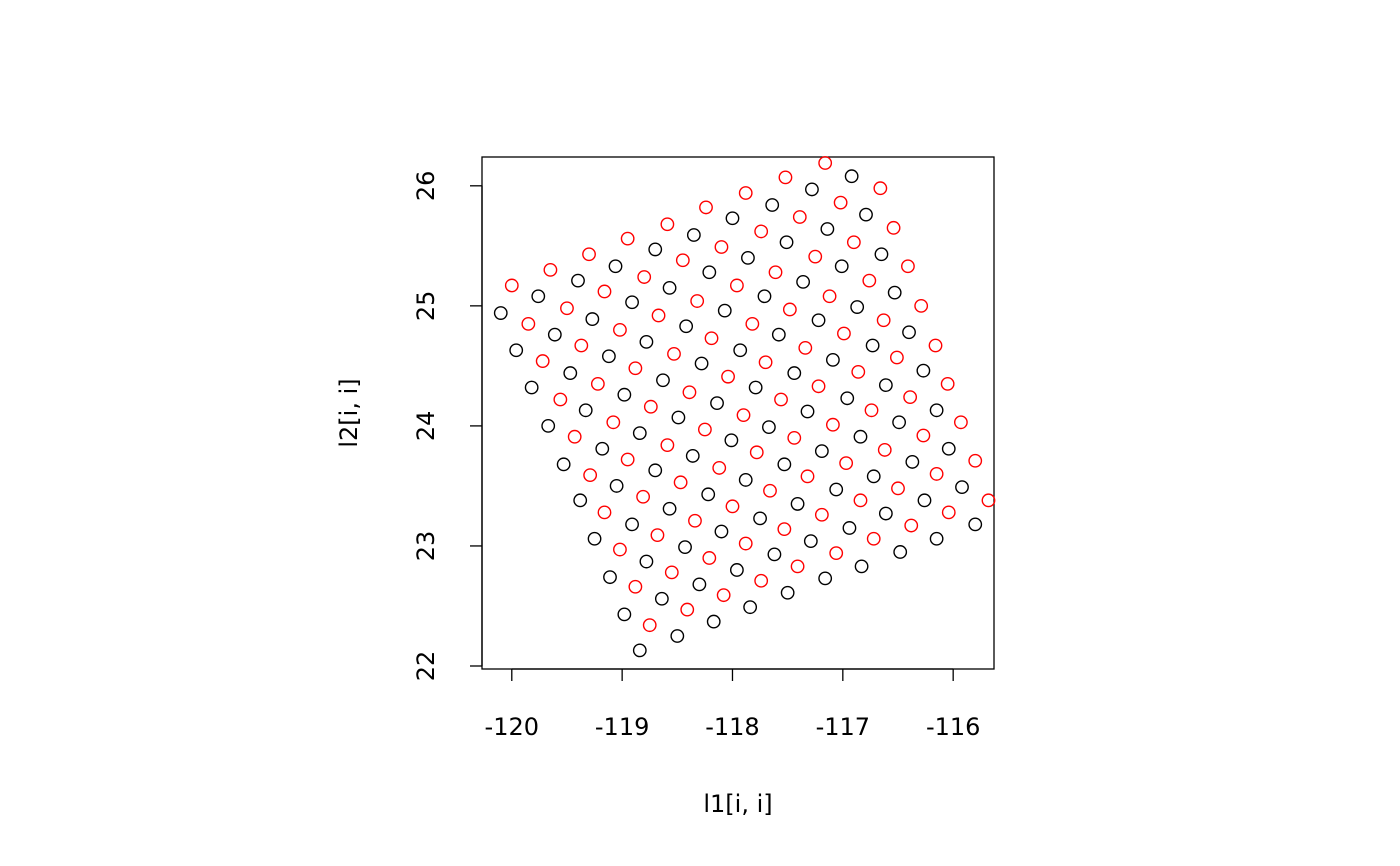  What do you see at coordinates (426, 186) in the screenshot?
I see `y-tick-label: 26` at bounding box center [426, 186].